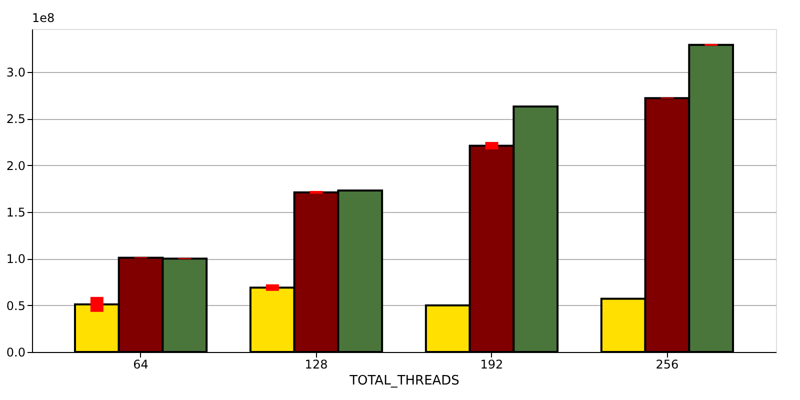 This screenshot has height=400, width=800. I want to click on x-axis-title: TOTAL_THREADS, so click(404, 381).